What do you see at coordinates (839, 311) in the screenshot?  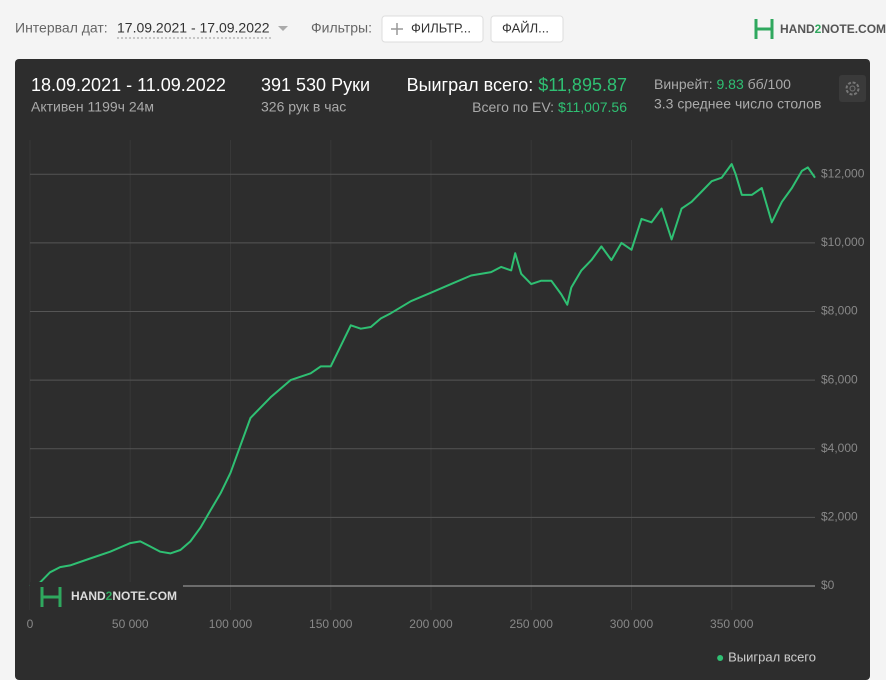 I see `y-tick-label: $8,000` at bounding box center [839, 311].